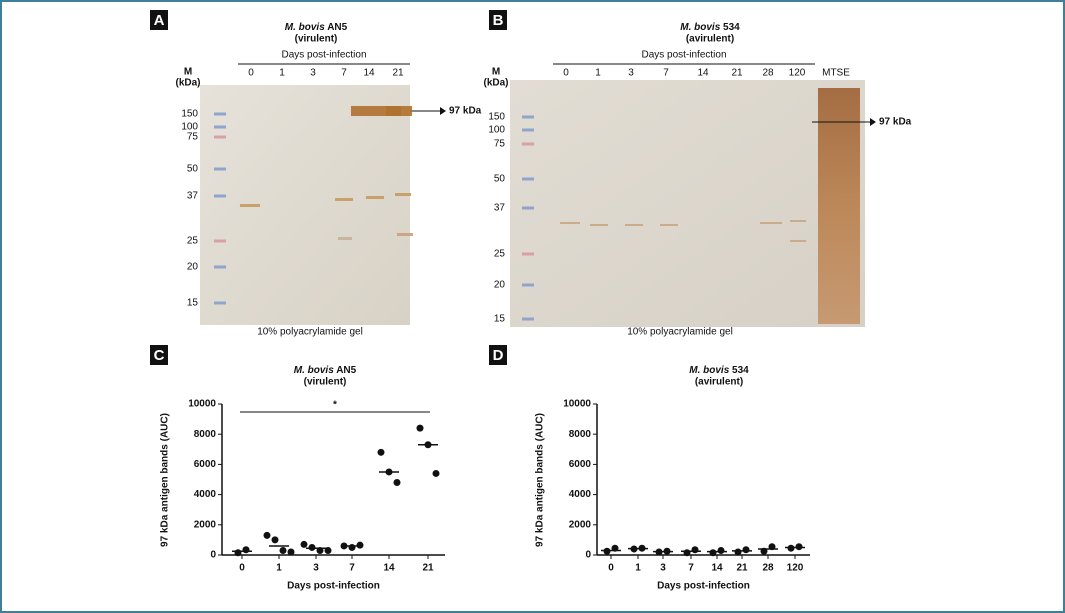 The width and height of the screenshot is (1065, 613). What do you see at coordinates (313, 73) in the screenshot?
I see `lane-label: 3` at bounding box center [313, 73].